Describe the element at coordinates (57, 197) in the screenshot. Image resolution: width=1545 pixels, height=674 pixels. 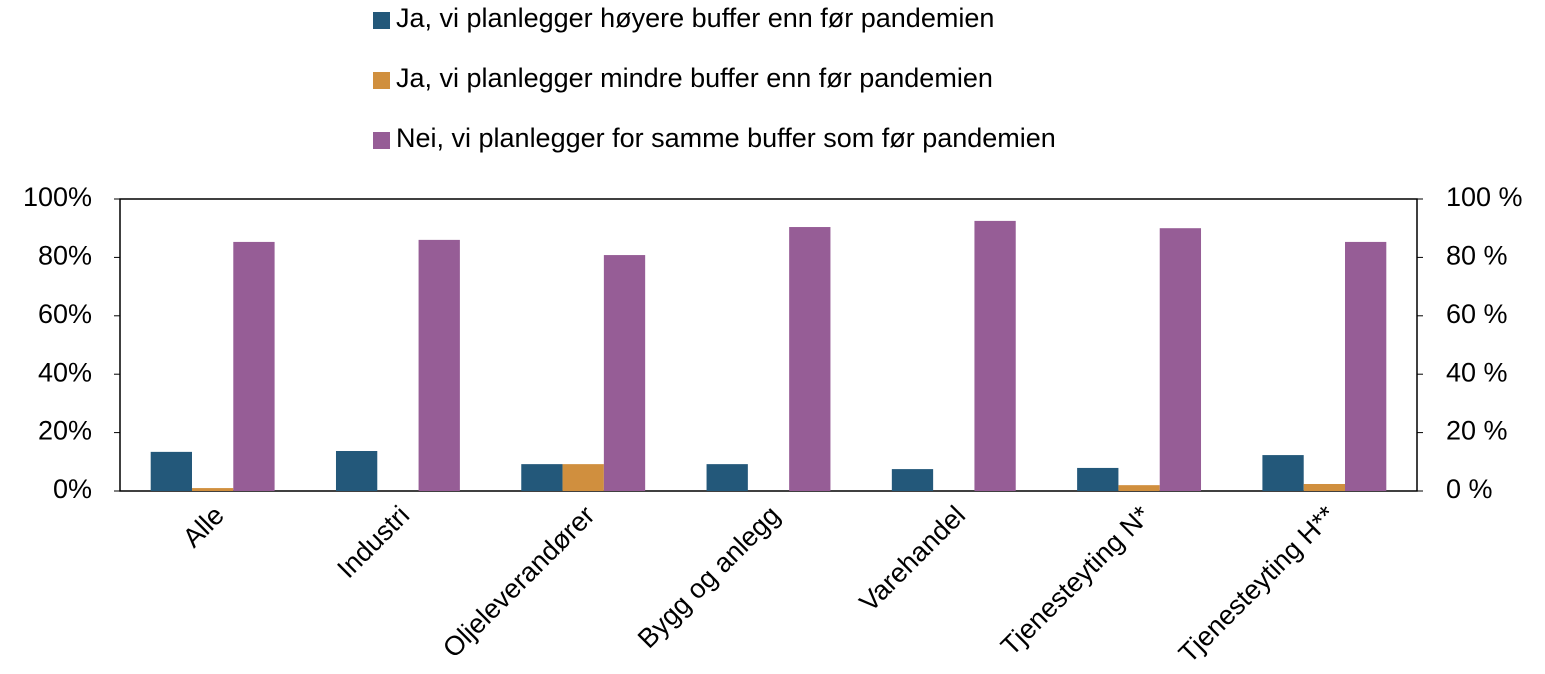
I see `y-tick-label: 100%` at that location.